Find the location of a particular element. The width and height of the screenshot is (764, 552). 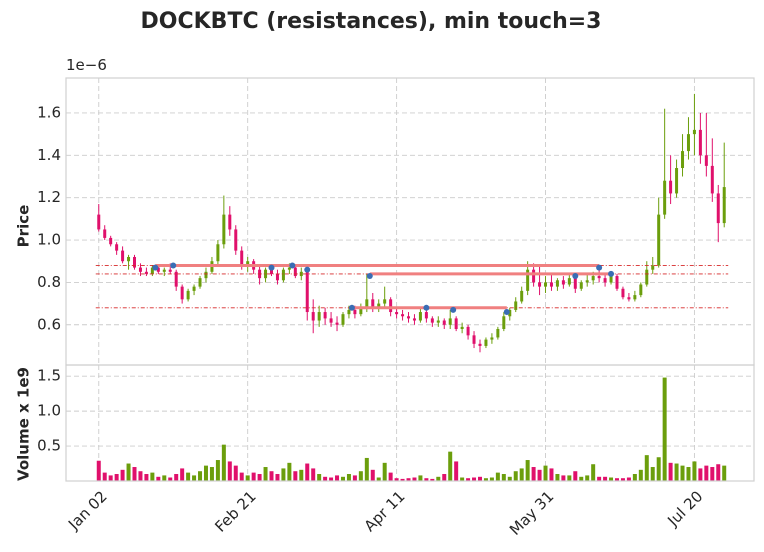

y-tick-label: 1.2 is located at coordinates (49, 197).